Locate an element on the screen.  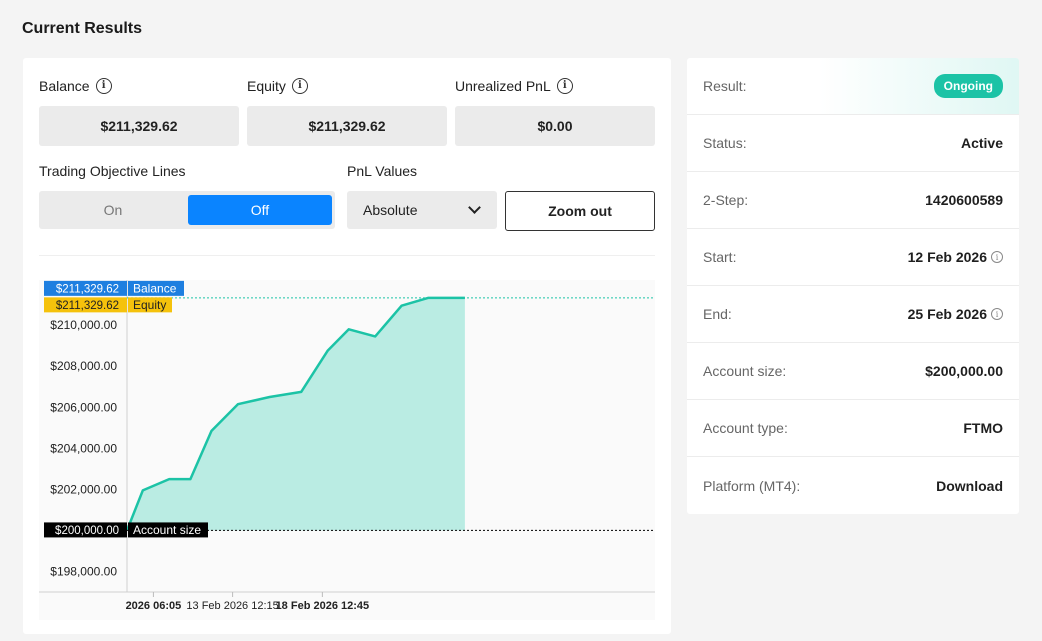
balance-label: Balance i is located at coordinates (75, 86).